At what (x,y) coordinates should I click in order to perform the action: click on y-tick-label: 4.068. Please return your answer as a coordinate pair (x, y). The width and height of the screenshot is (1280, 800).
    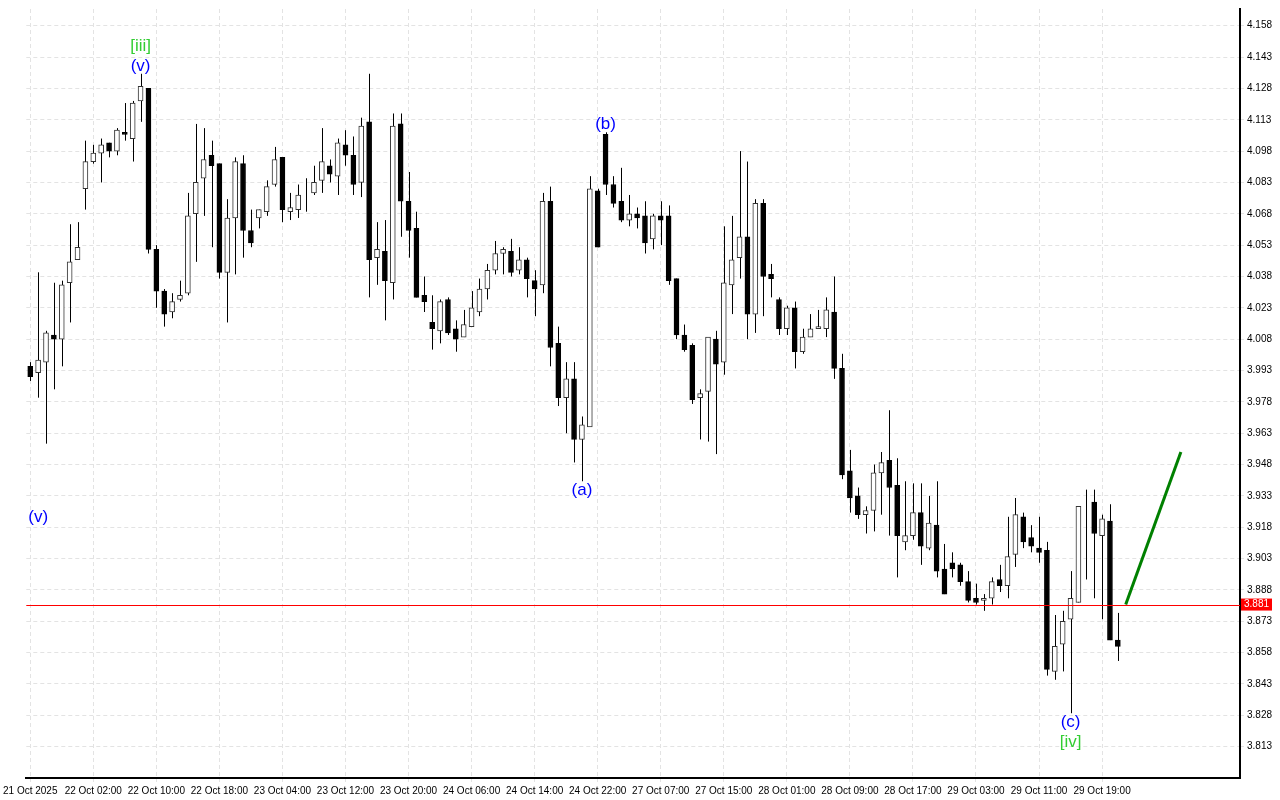
    Looking at the image, I should click on (1260, 213).